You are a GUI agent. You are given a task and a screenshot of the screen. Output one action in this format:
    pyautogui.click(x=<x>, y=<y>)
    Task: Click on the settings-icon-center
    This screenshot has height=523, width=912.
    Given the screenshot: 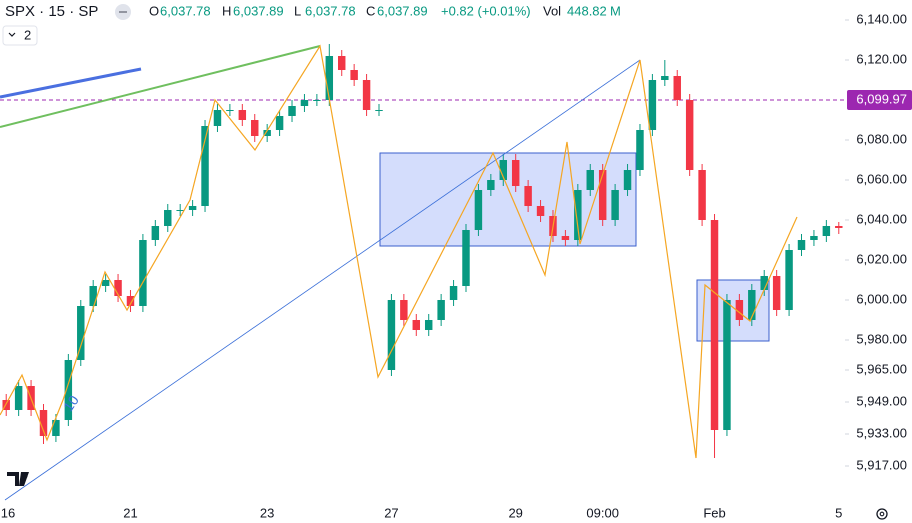 What is the action you would take?
    pyautogui.click(x=882, y=514)
    